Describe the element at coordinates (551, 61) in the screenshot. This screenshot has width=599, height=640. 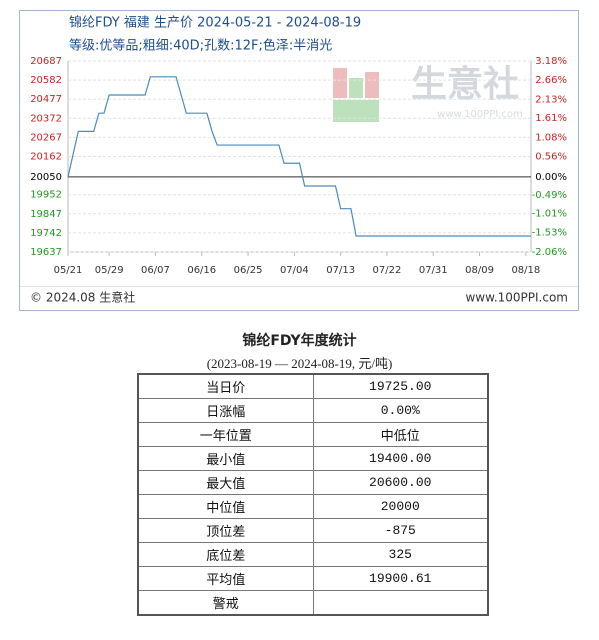
I see `y2-tick-label: 3.18%` at that location.